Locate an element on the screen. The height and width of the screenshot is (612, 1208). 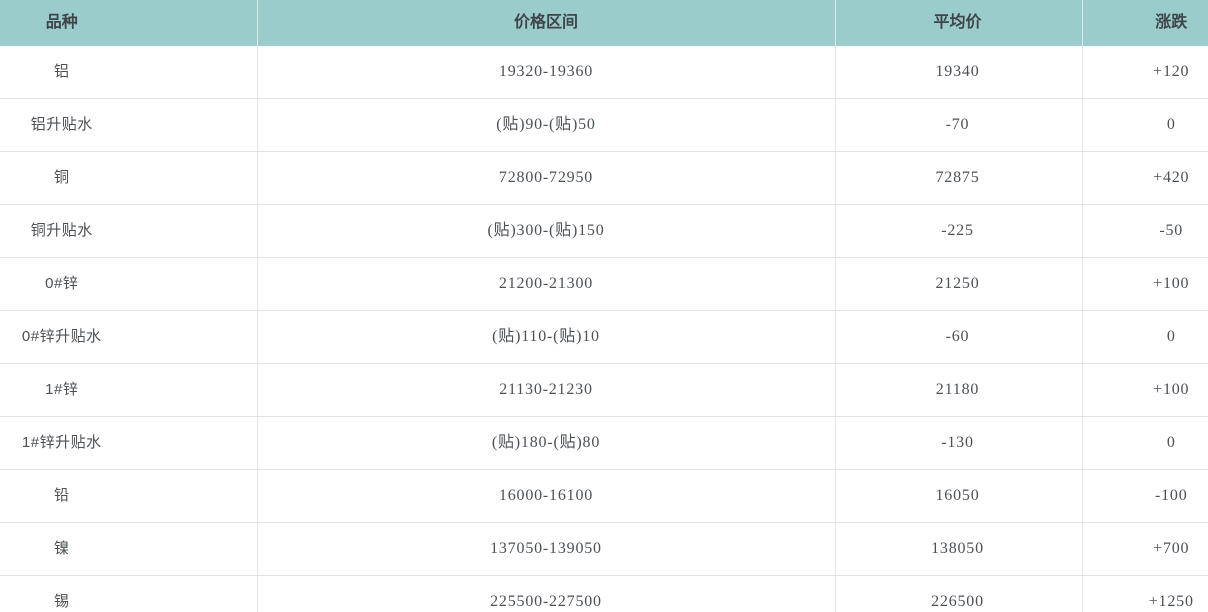
cell-average-price-text: -225 is located at coordinates (957, 230).